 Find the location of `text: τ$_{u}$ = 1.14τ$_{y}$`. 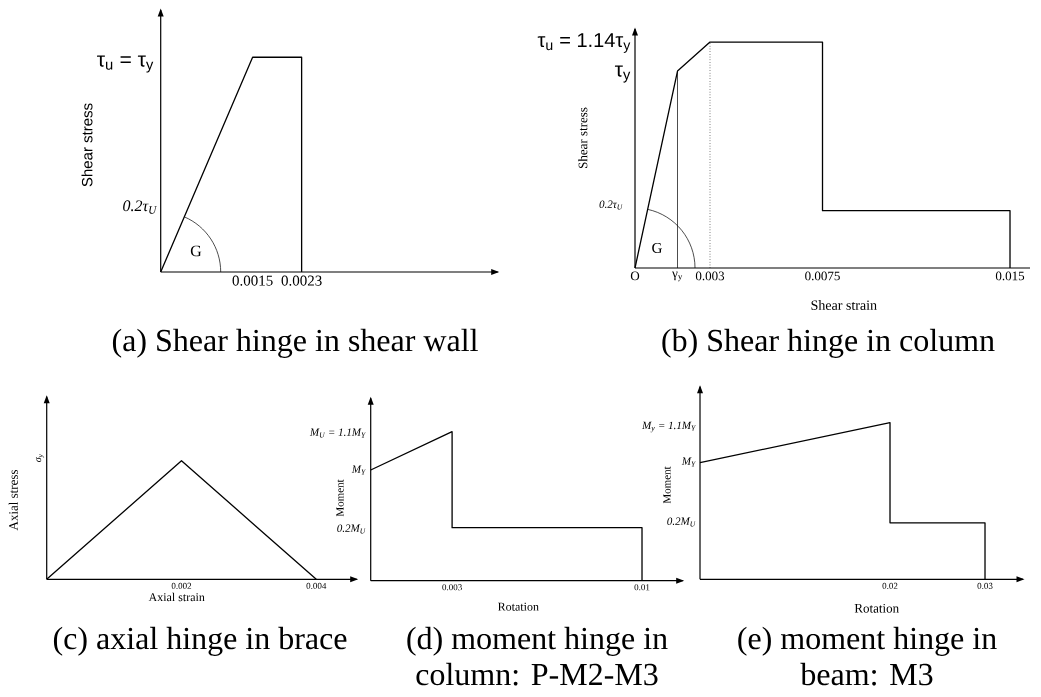

text: τ$_{u}$ = 1.14τ$_{y}$ is located at coordinates (584, 43).